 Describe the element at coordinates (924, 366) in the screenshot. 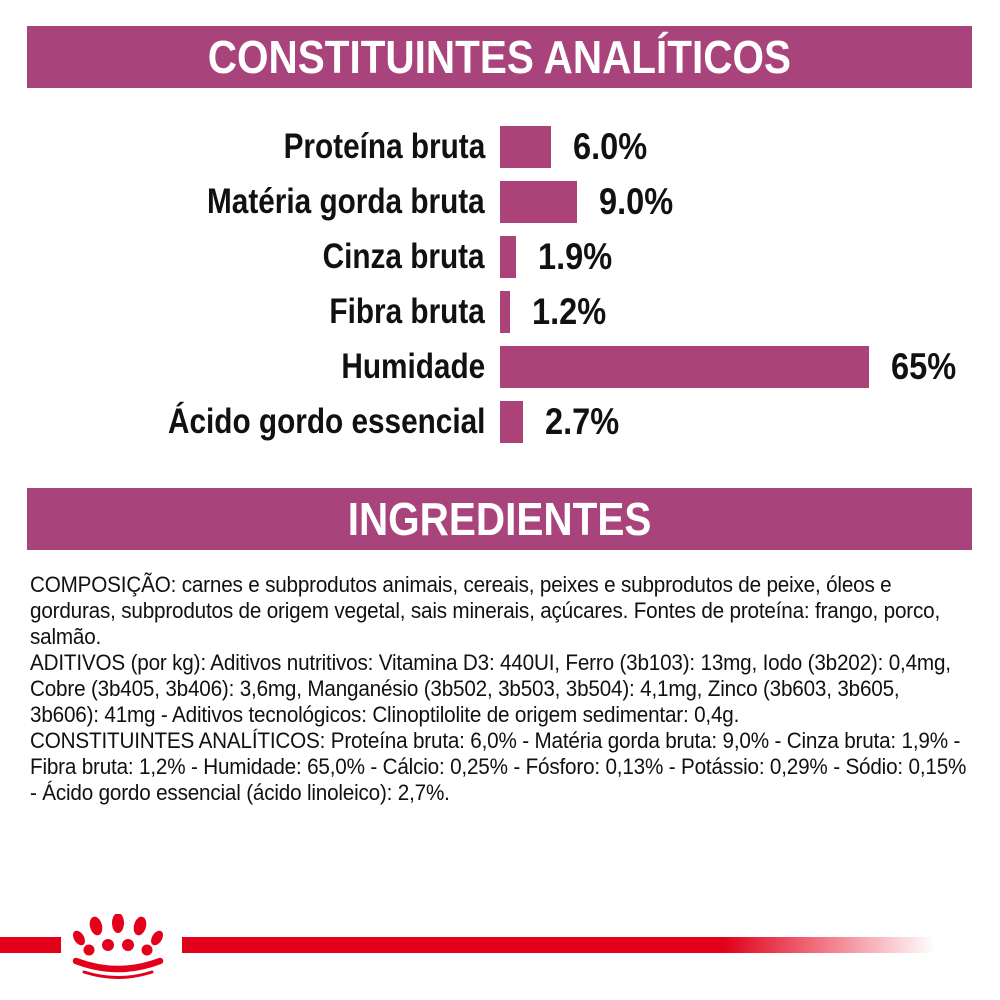

I see `chart-value-label: 65%` at that location.